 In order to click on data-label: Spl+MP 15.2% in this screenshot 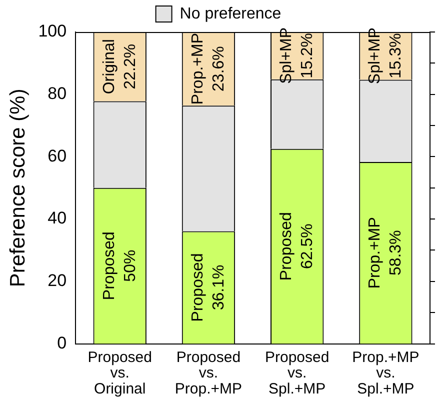, I will do `click(297, 55)`.